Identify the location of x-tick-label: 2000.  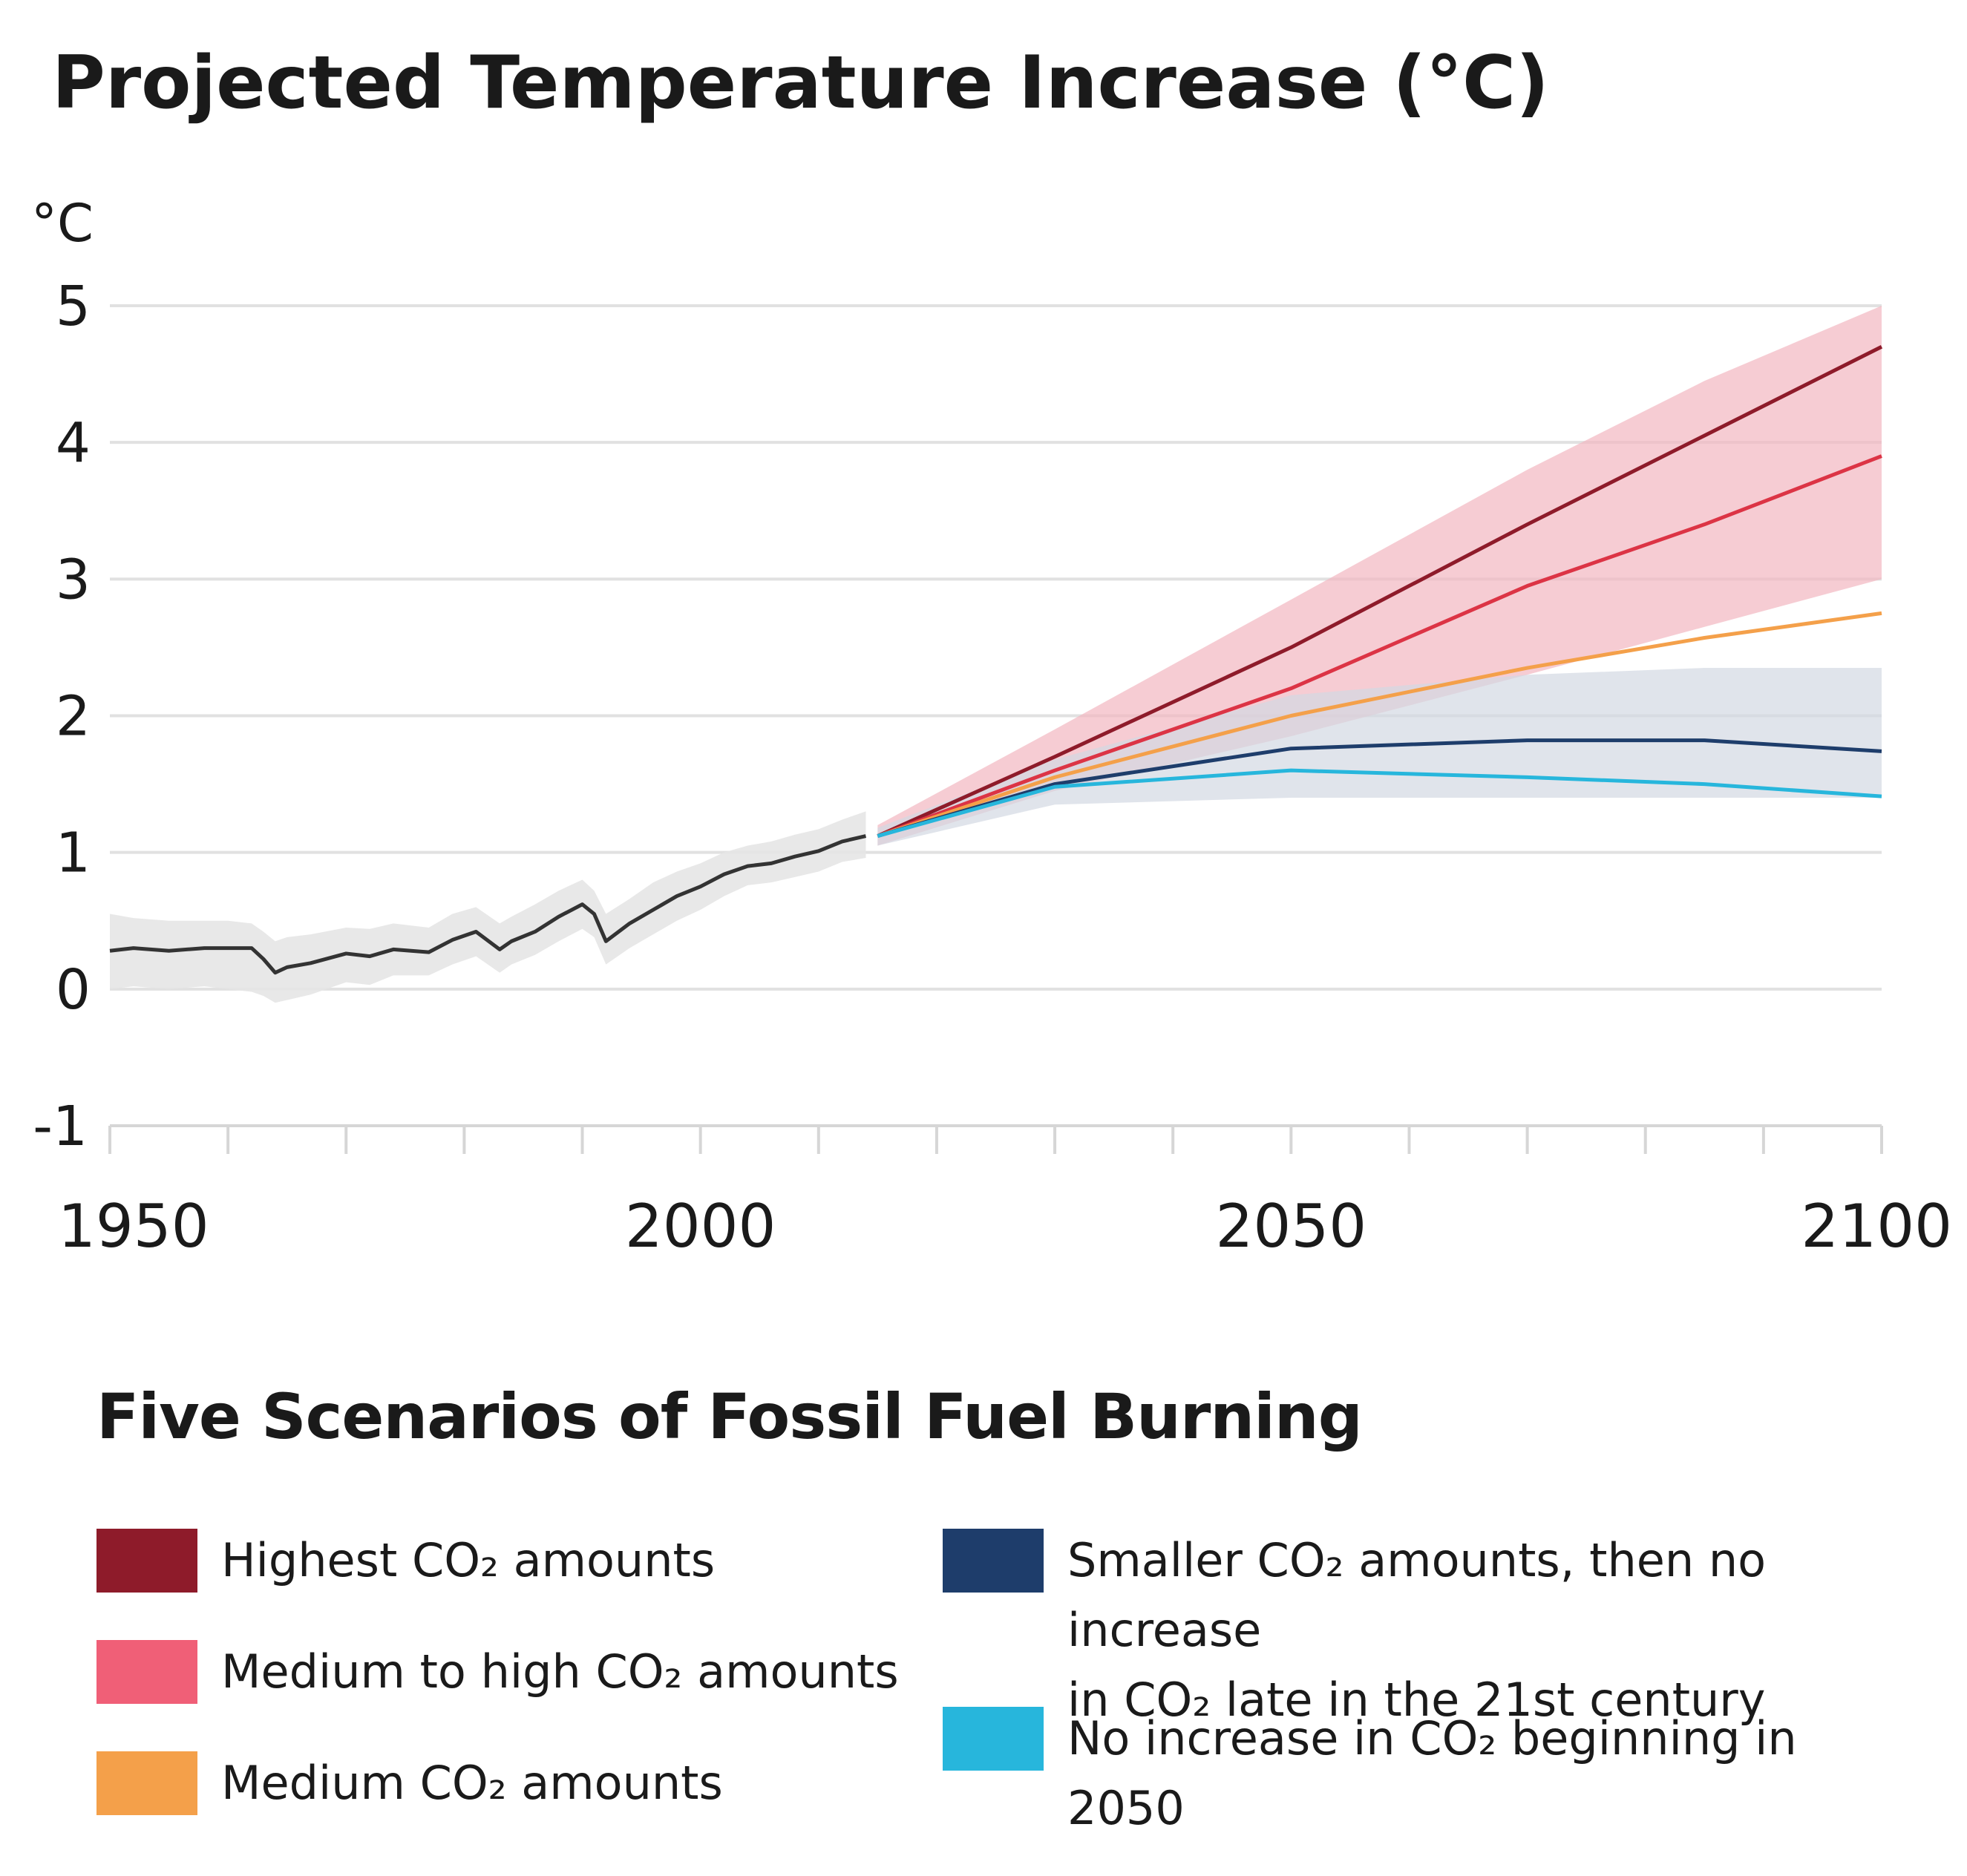
(700, 1226).